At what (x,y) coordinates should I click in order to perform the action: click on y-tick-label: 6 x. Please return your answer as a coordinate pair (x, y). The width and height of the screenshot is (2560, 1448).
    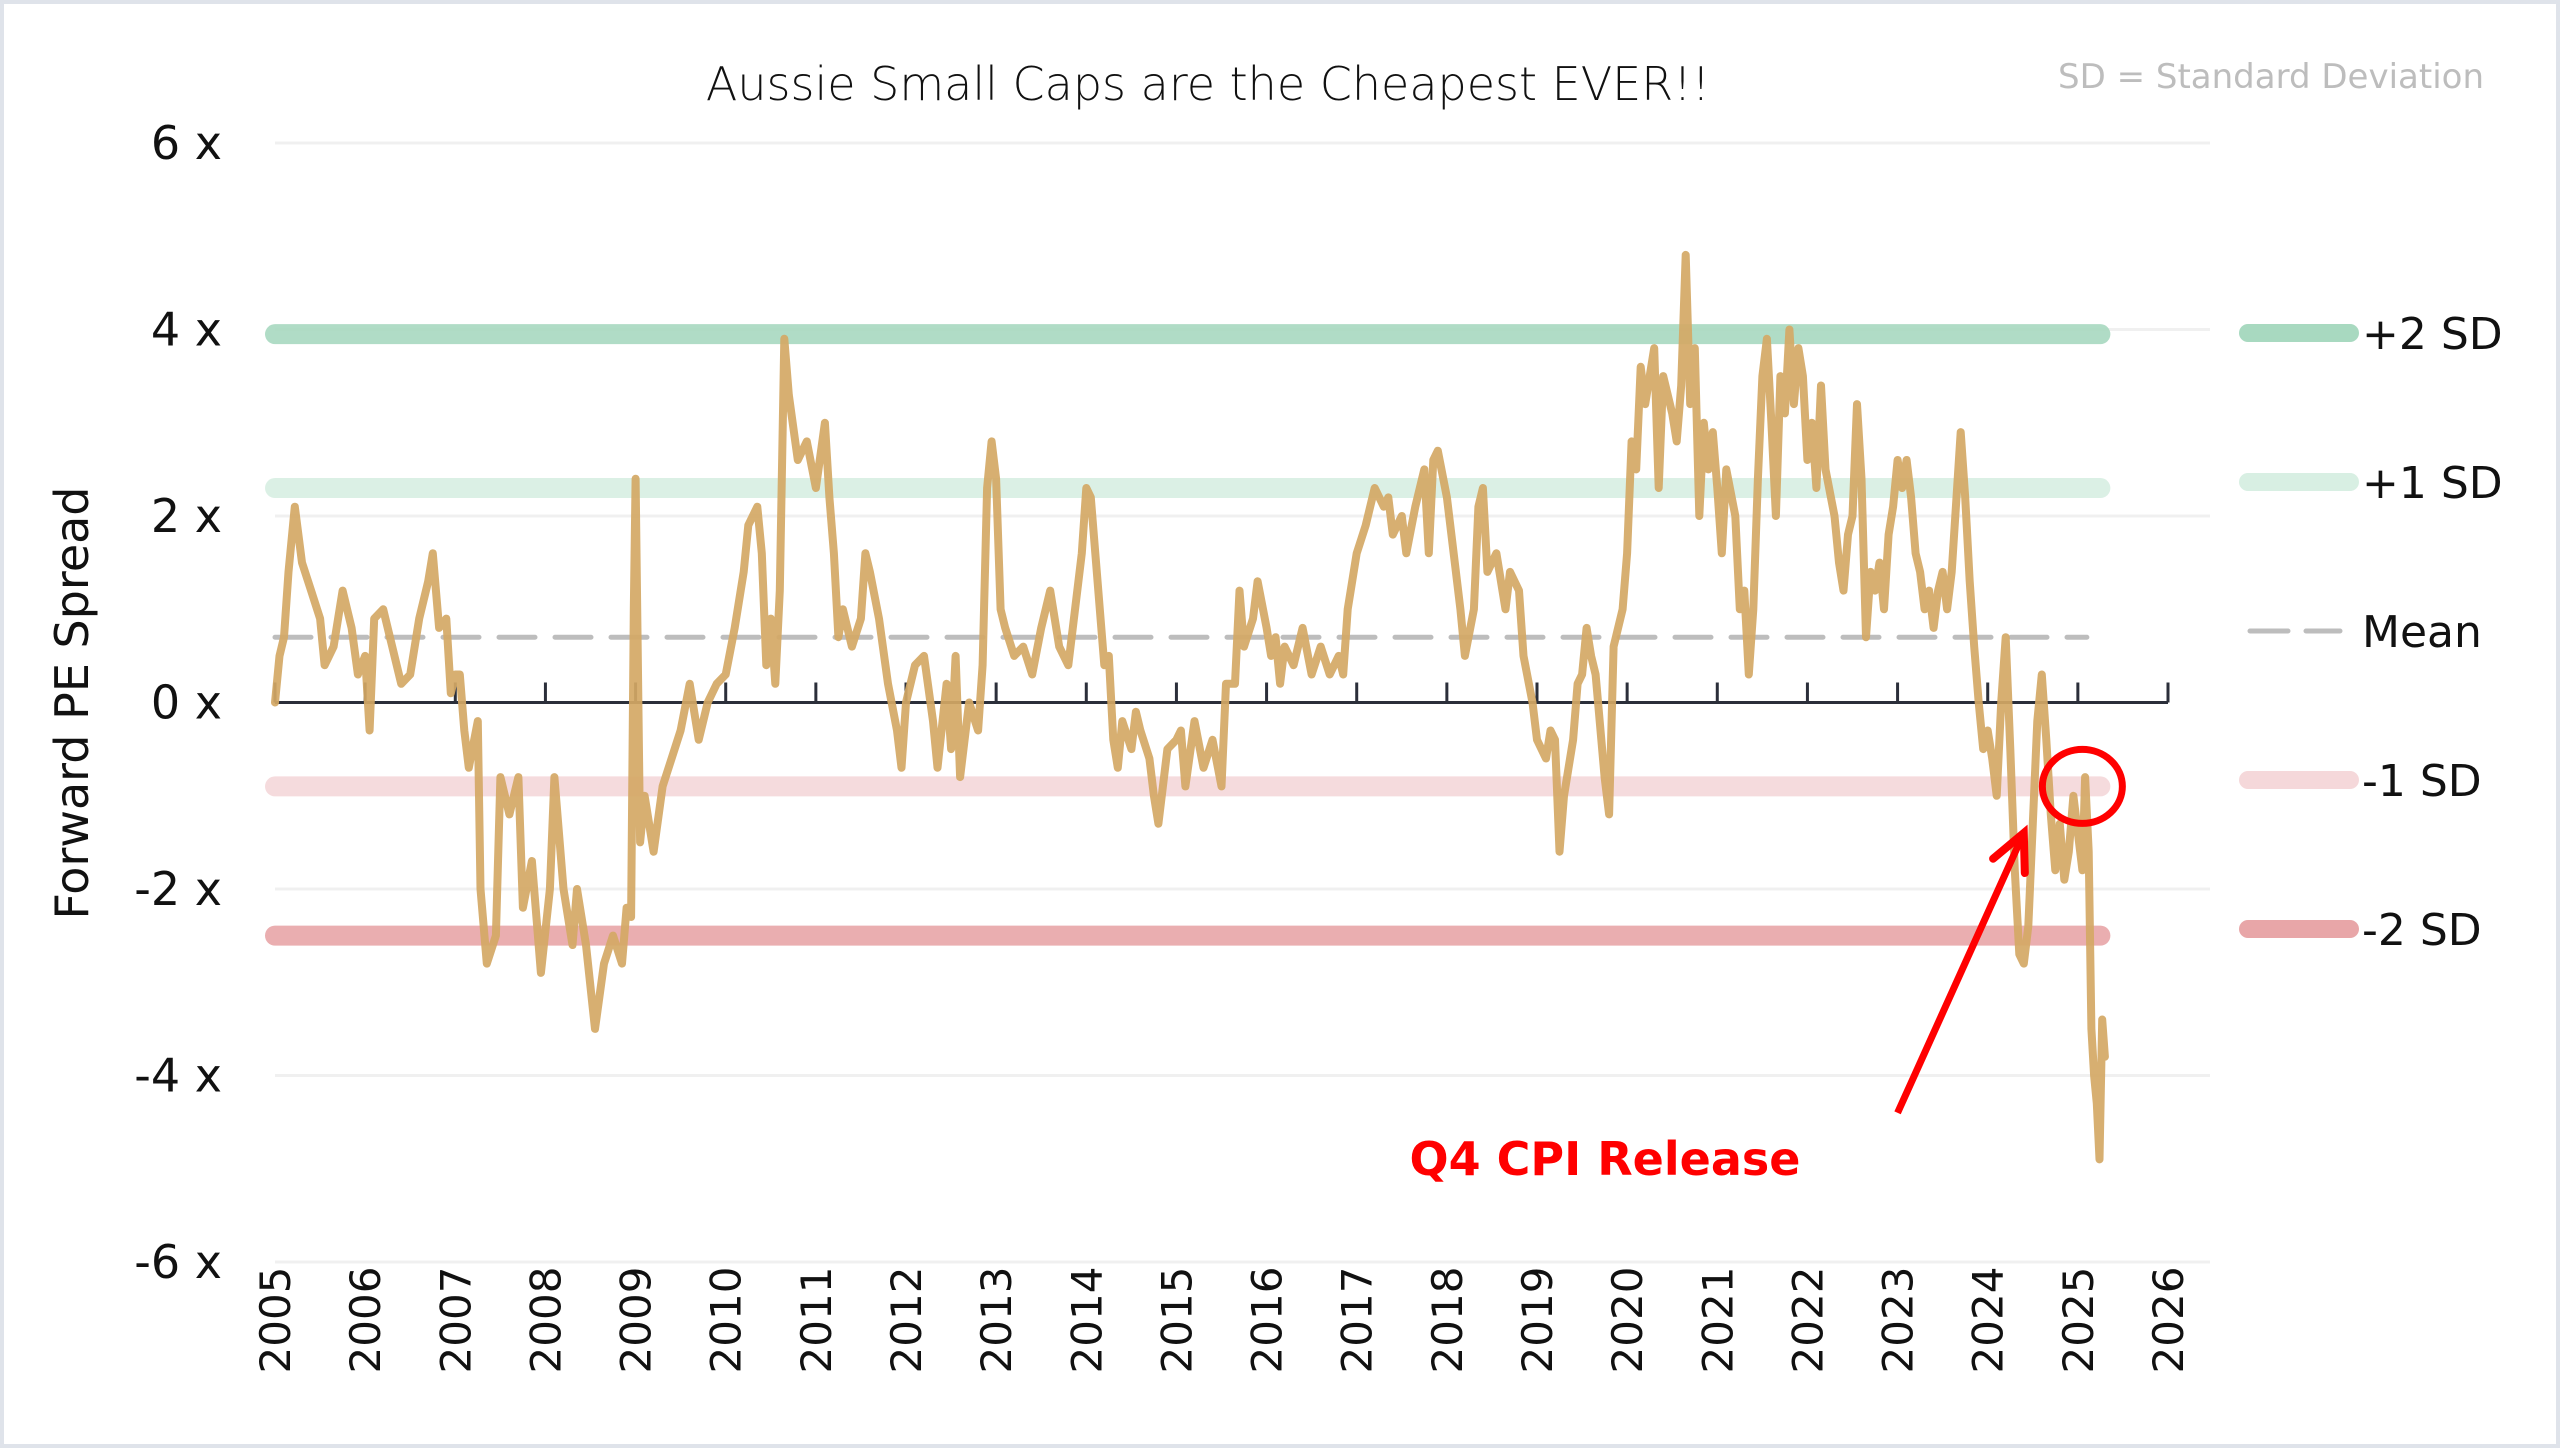
    Looking at the image, I should click on (186, 143).